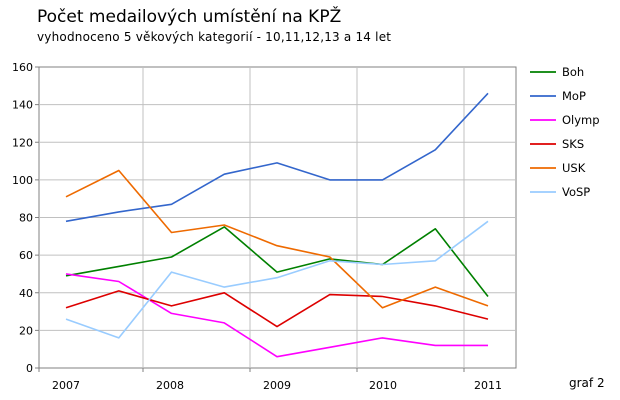 Image resolution: width=620 pixels, height=400 pixels. I want to click on chart-title: Počet medailových umístění na KPŽ, so click(189, 17).